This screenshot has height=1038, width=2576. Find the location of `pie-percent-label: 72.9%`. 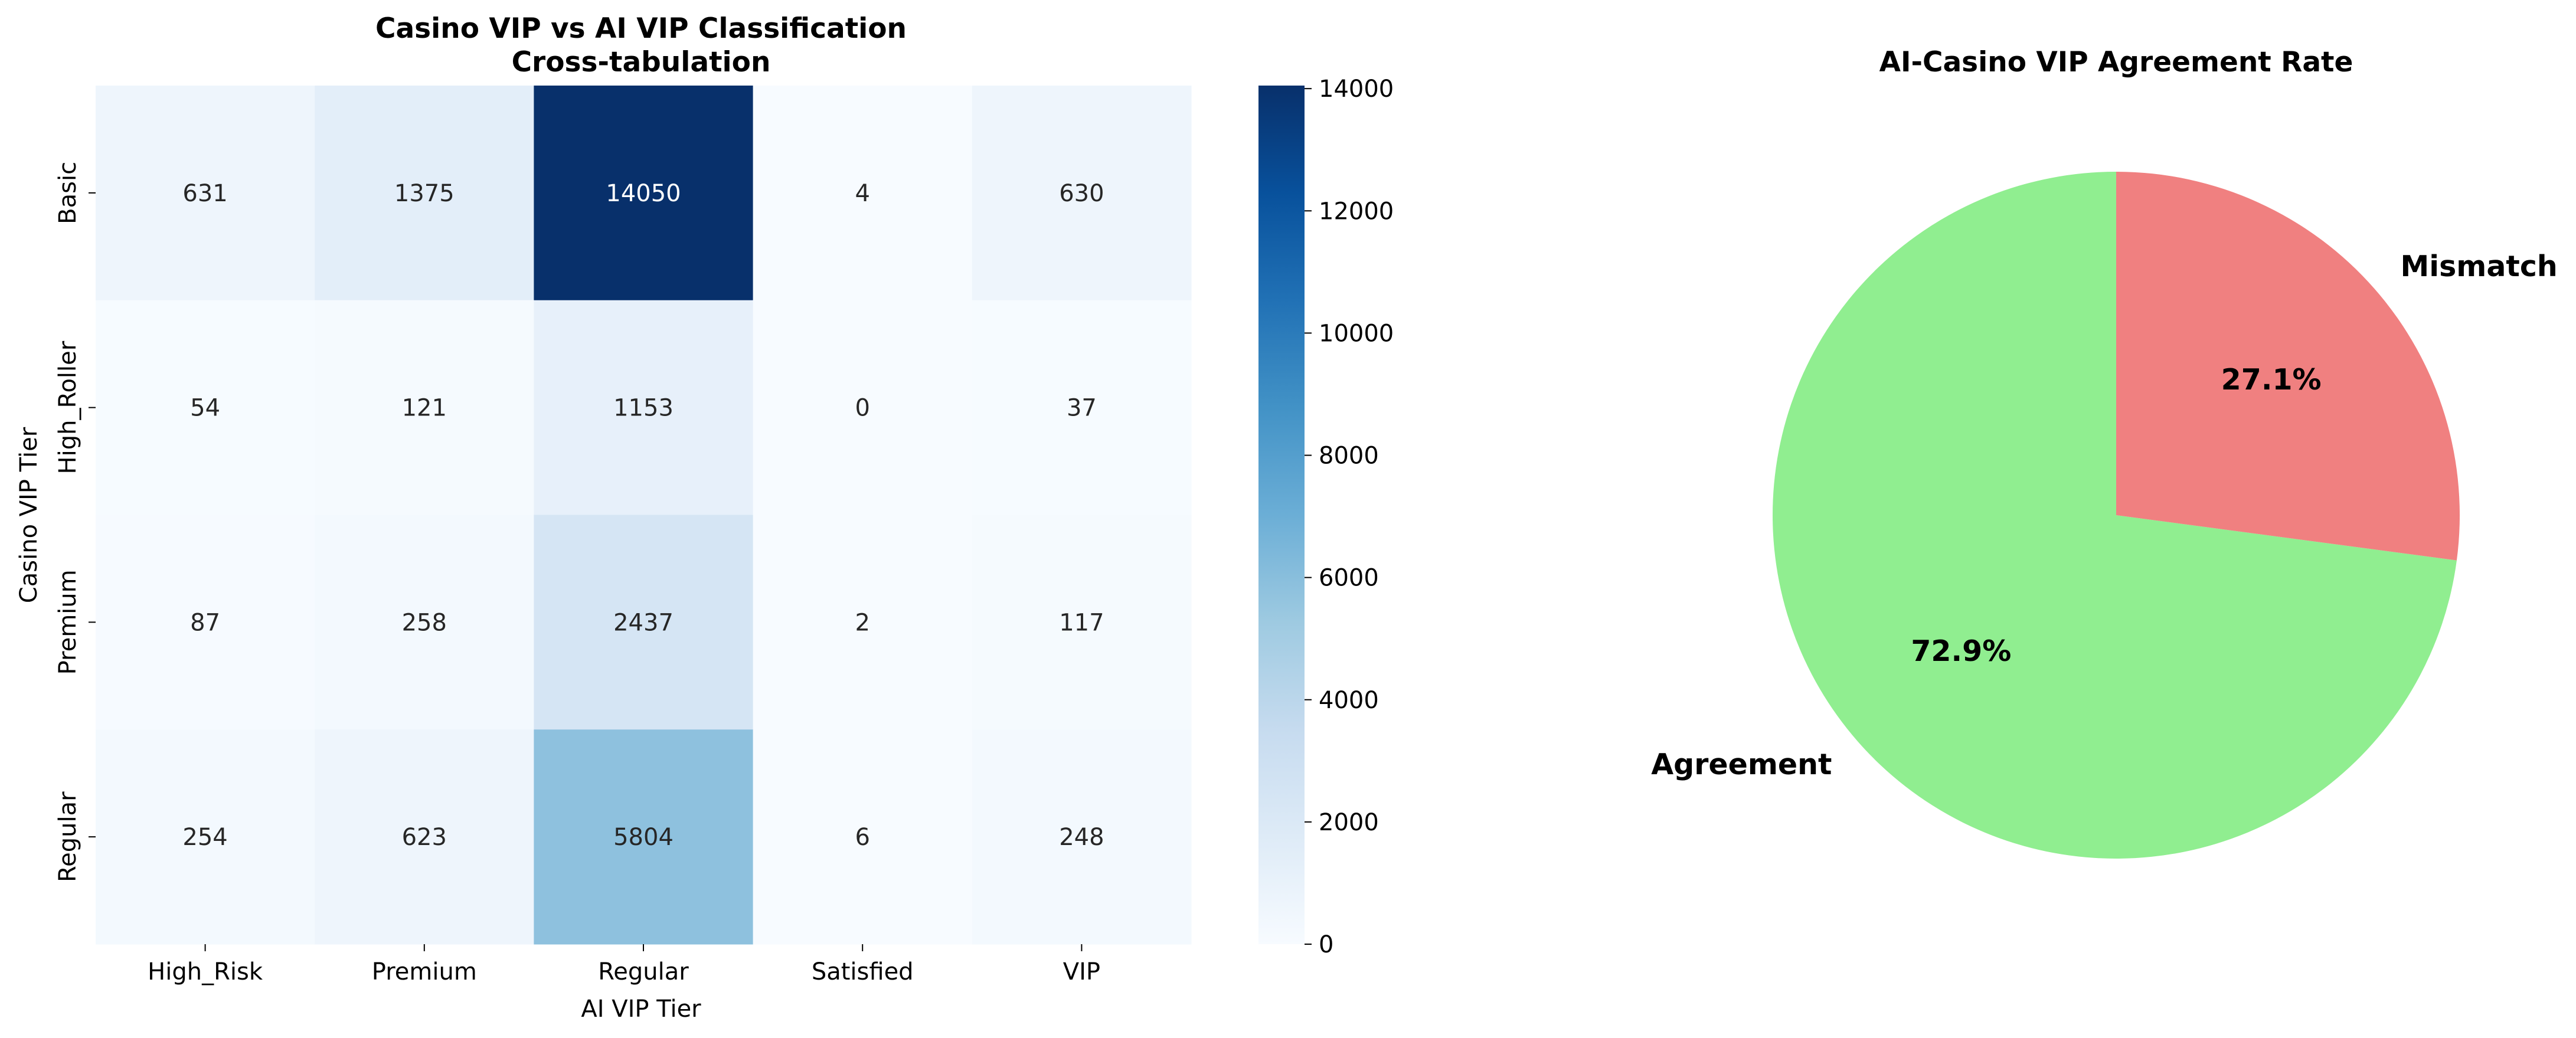

pie-percent-label: 72.9% is located at coordinates (1961, 651).